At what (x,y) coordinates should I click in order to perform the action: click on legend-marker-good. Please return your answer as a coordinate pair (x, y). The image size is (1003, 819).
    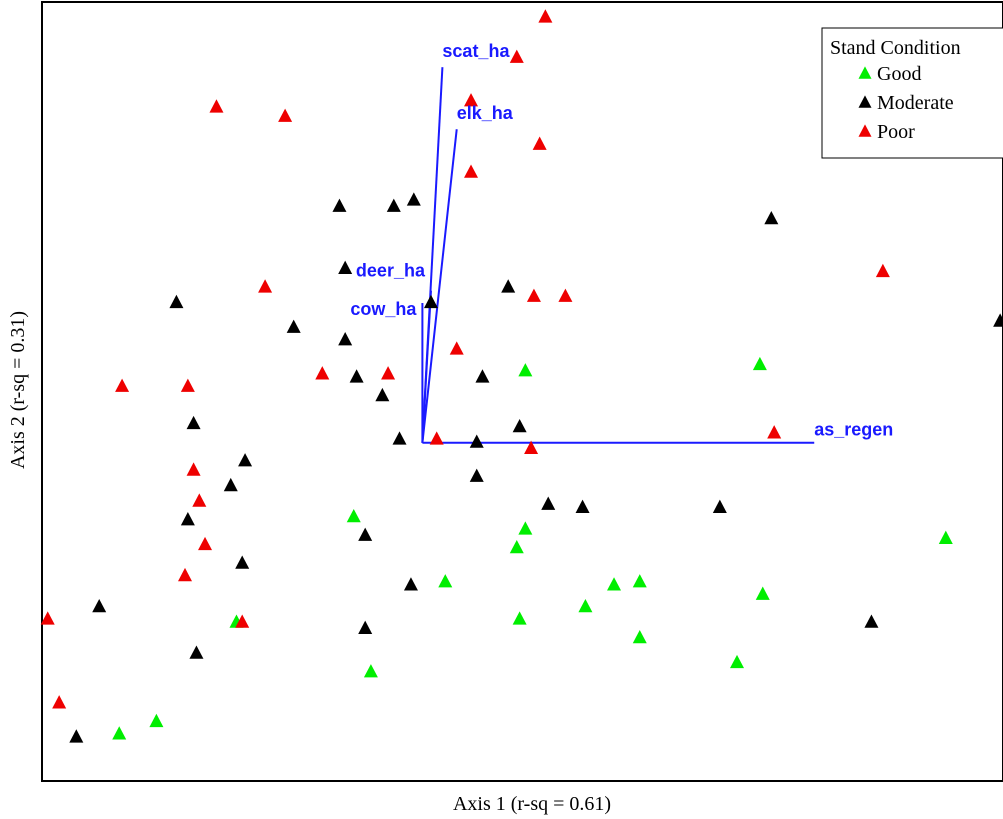
    Looking at the image, I should click on (865, 72).